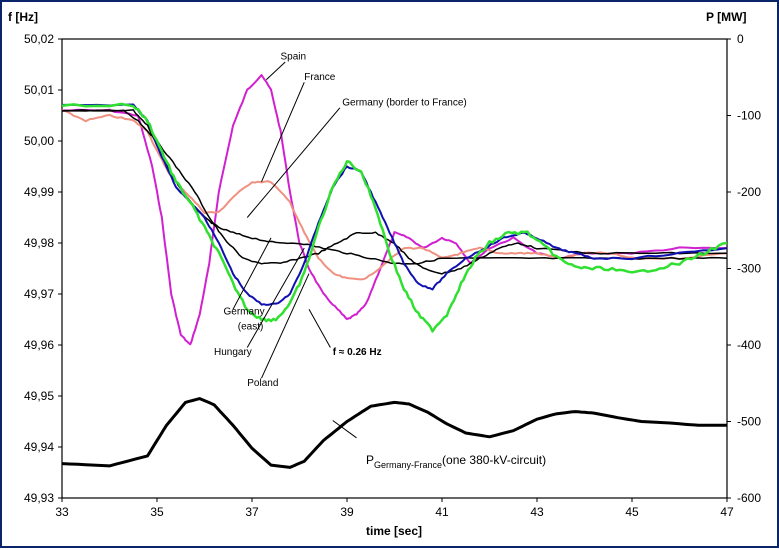 Image resolution: width=779 pixels, height=550 pixels. I want to click on right-tick-label: -300, so click(749, 269).